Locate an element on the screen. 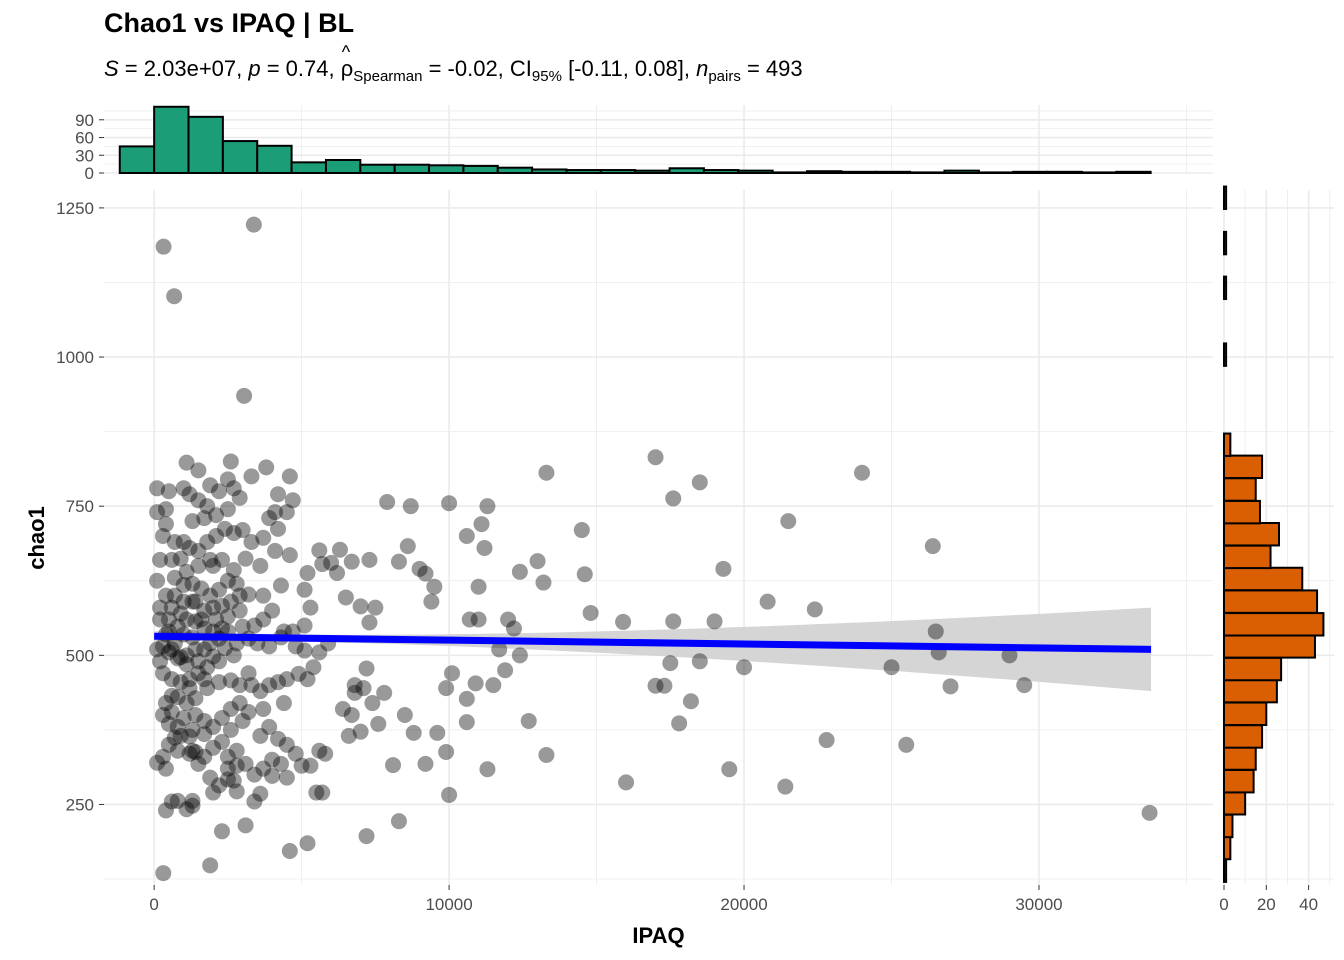  trend-line is located at coordinates (653, 642).